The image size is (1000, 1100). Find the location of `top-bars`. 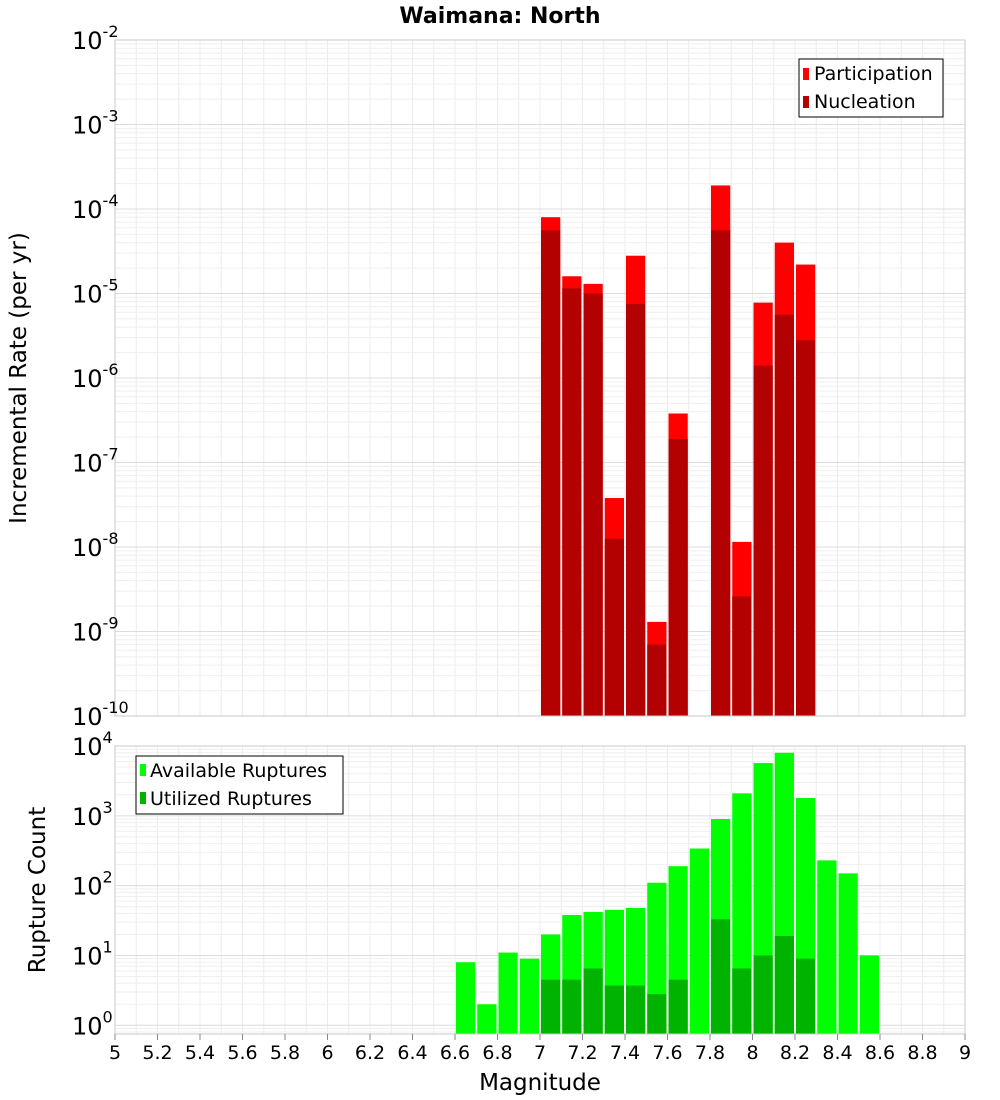

top-bars is located at coordinates (678, 451).